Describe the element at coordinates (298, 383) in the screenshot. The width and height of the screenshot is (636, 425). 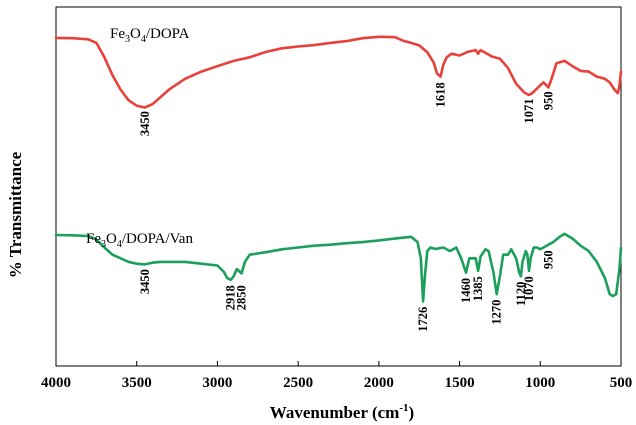
I see `x-tick-label-2500: 2500` at that location.